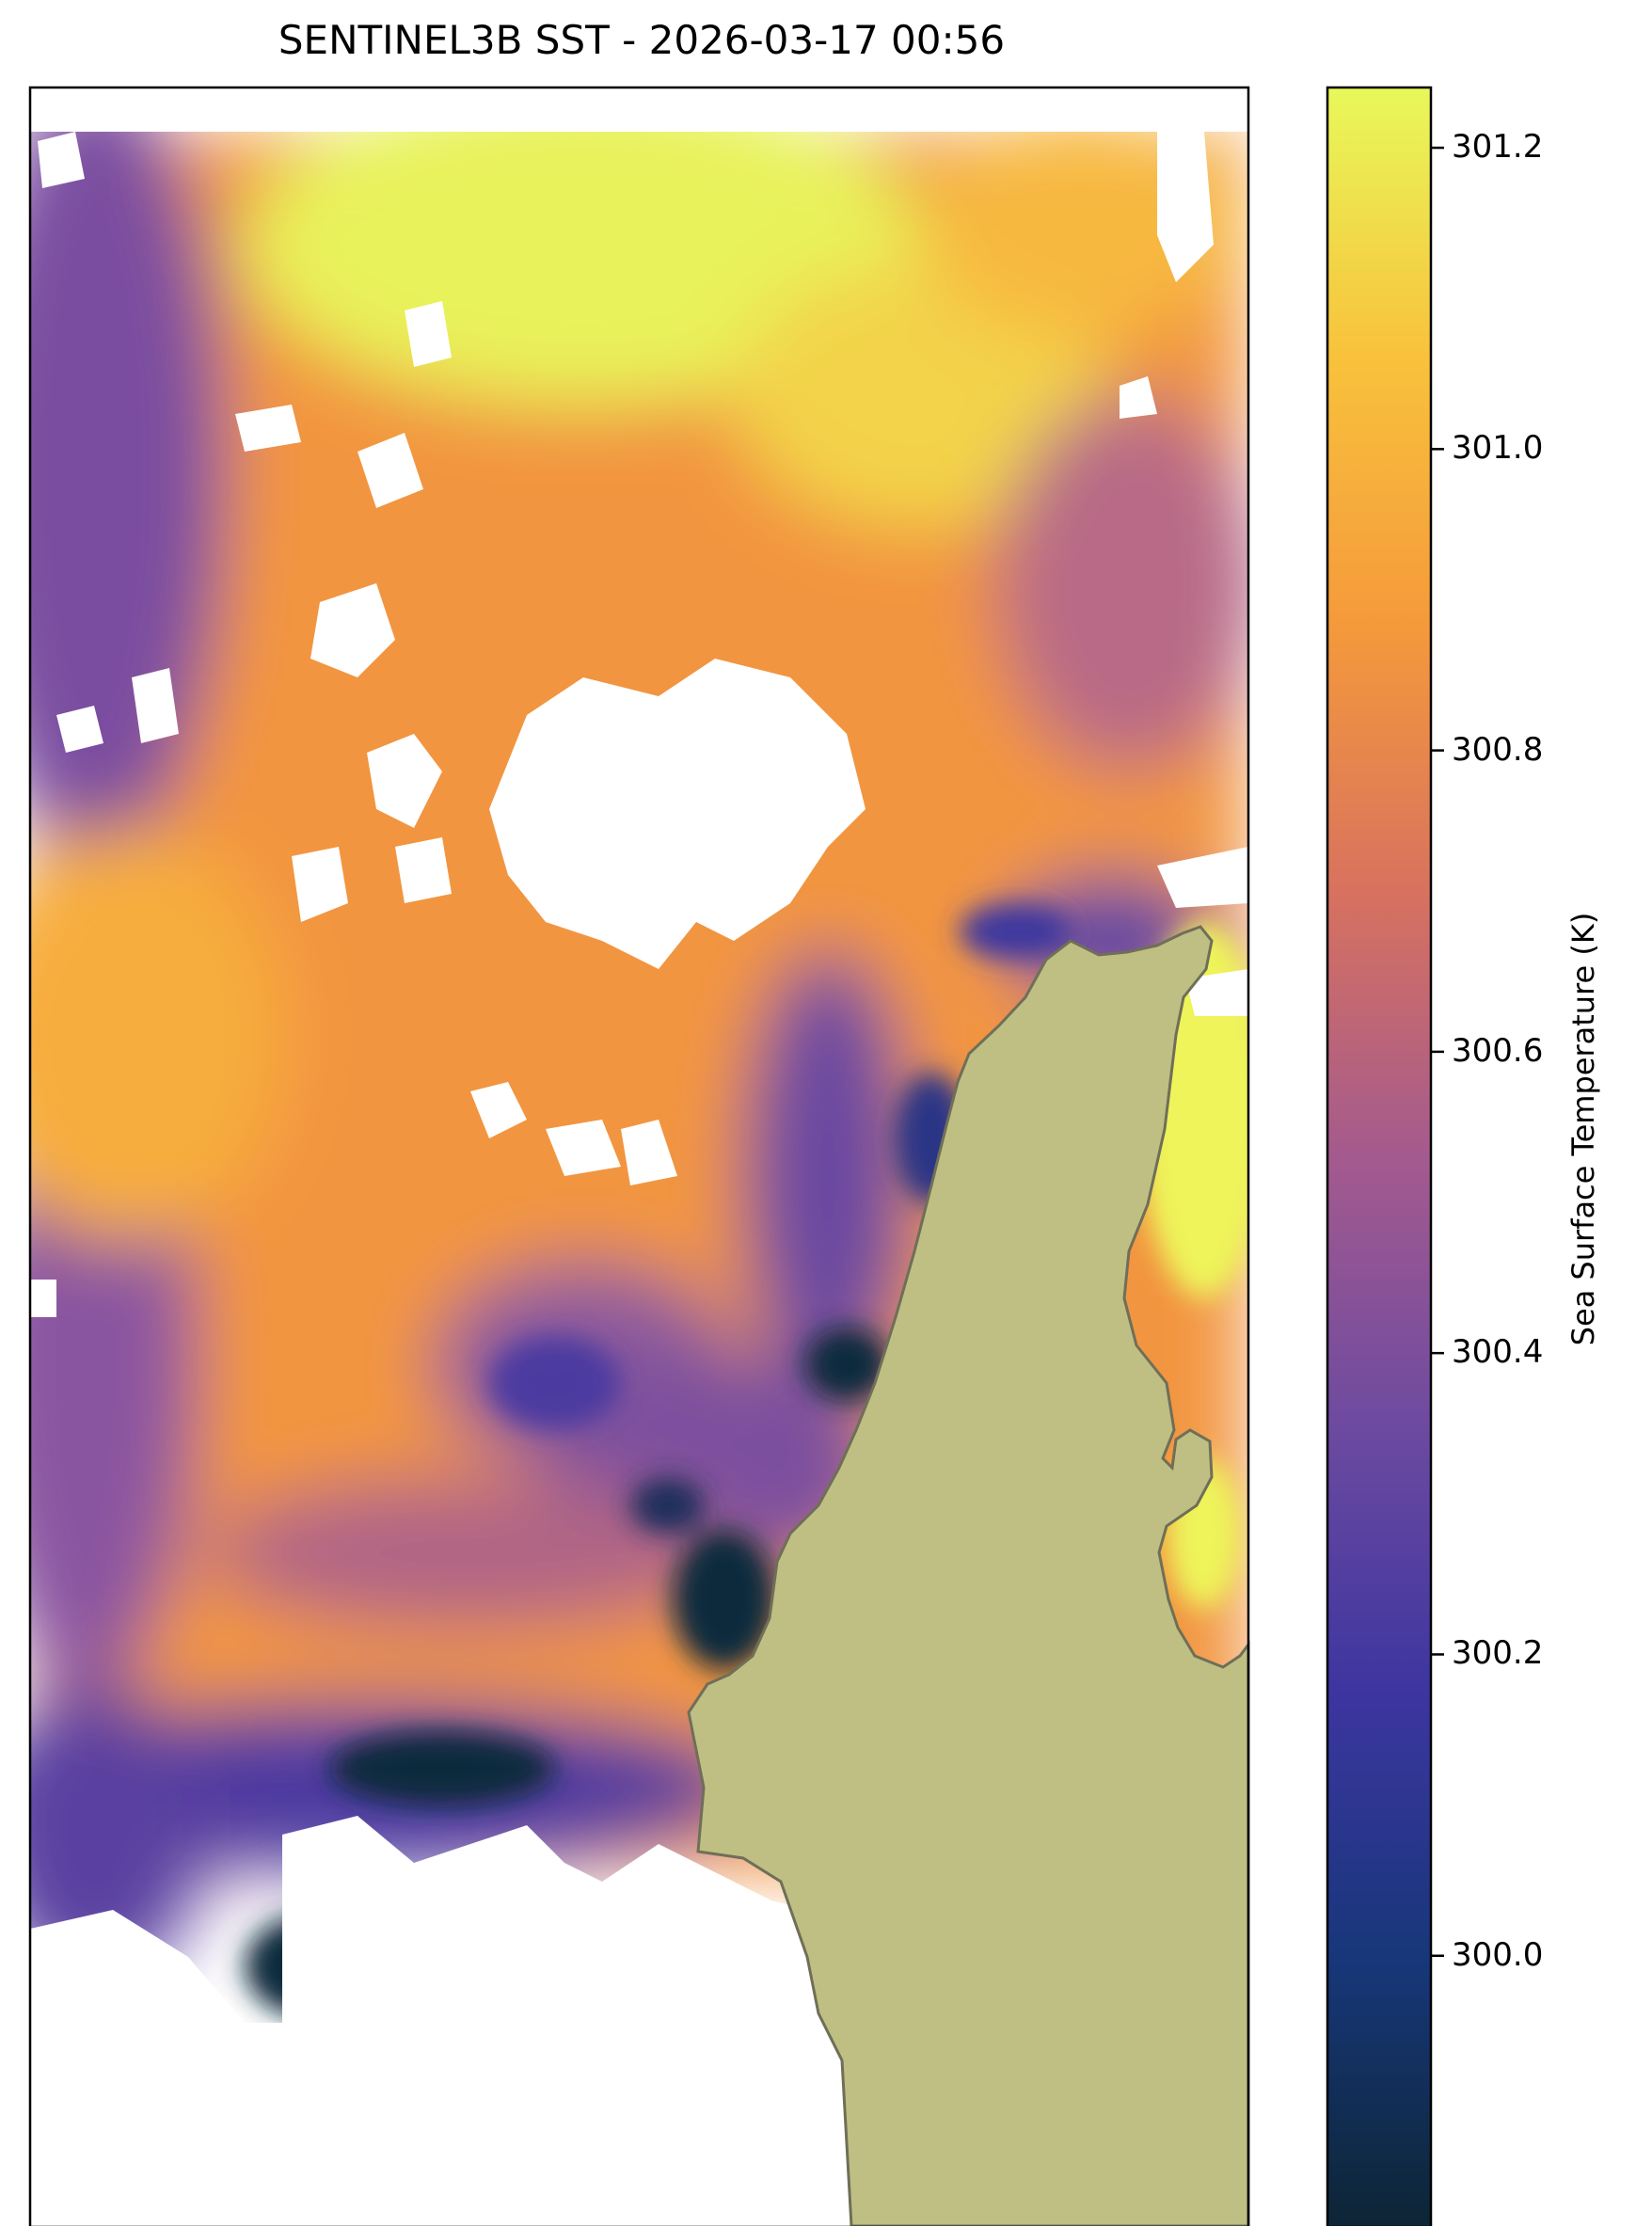 The height and width of the screenshot is (2226, 1652). What do you see at coordinates (1498, 1352) in the screenshot?
I see `colorbar-tick-label: 300.4` at bounding box center [1498, 1352].